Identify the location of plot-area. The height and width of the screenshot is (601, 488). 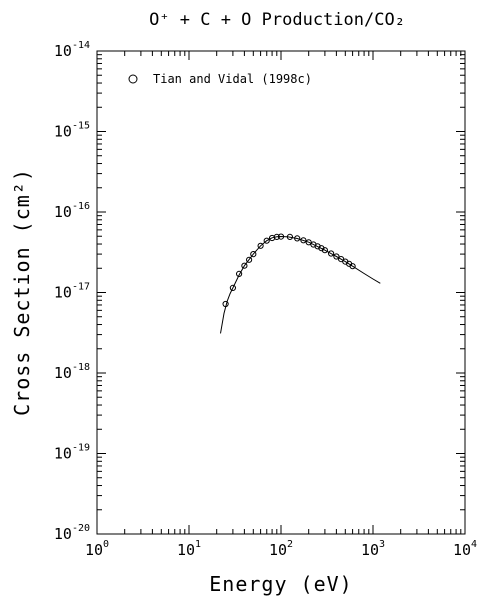
(300, 283).